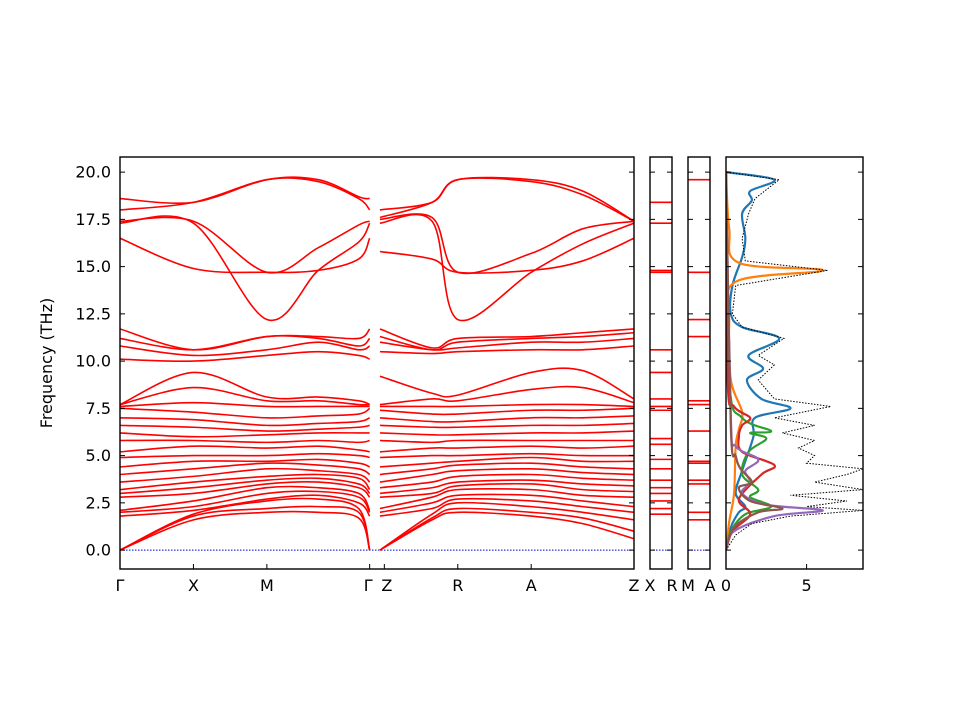 The width and height of the screenshot is (960, 720). Describe the element at coordinates (726, 585) in the screenshot. I see `x-tick-label-dos: 0` at that location.